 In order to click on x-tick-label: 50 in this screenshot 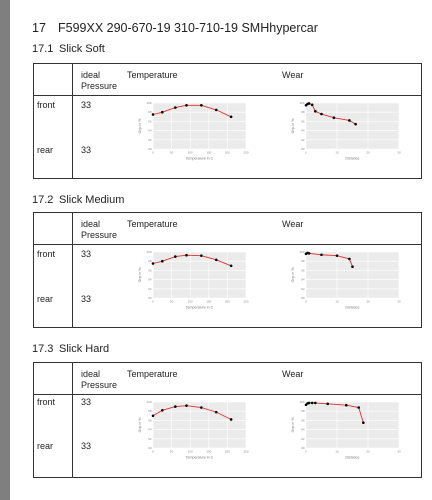, I will do `click(172, 452)`.